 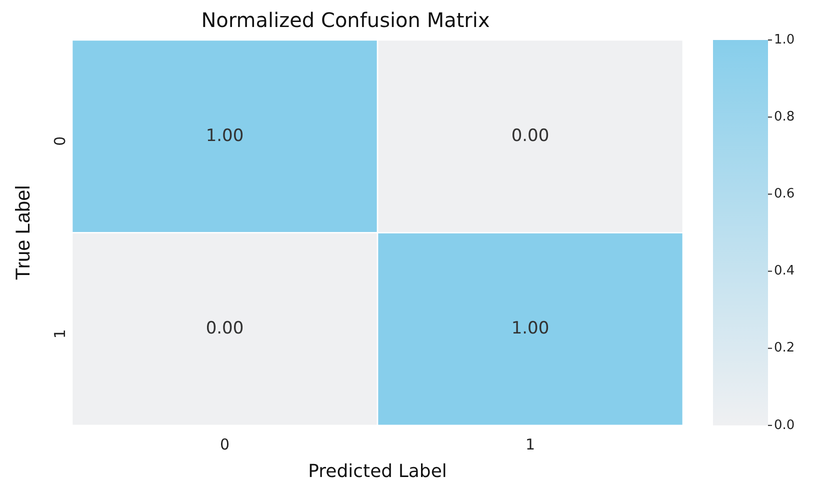 I want to click on color-bar-label: 0.2, so click(x=784, y=348).